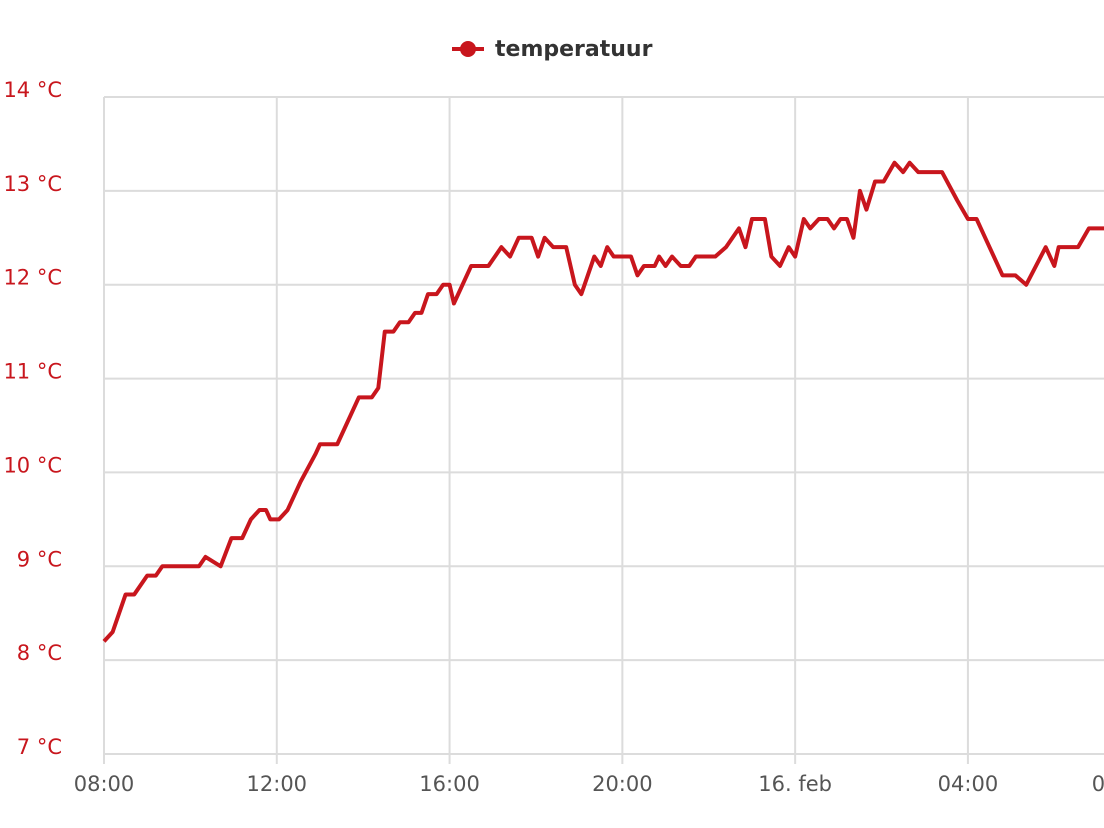  I want to click on y-tick-label: 14 °C, so click(32, 90).